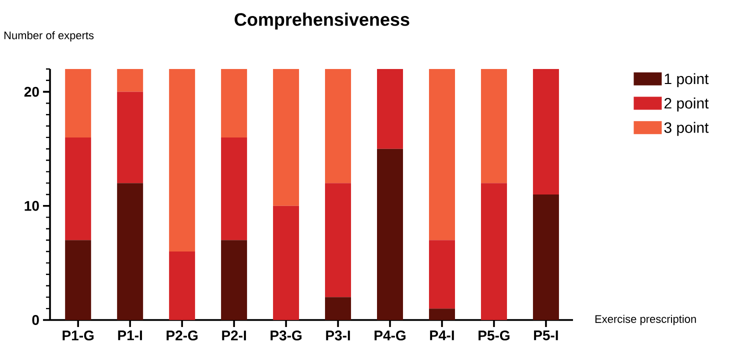 Image resolution: width=750 pixels, height=358 pixels. I want to click on y-axis-title: Number of experts, so click(49, 36).